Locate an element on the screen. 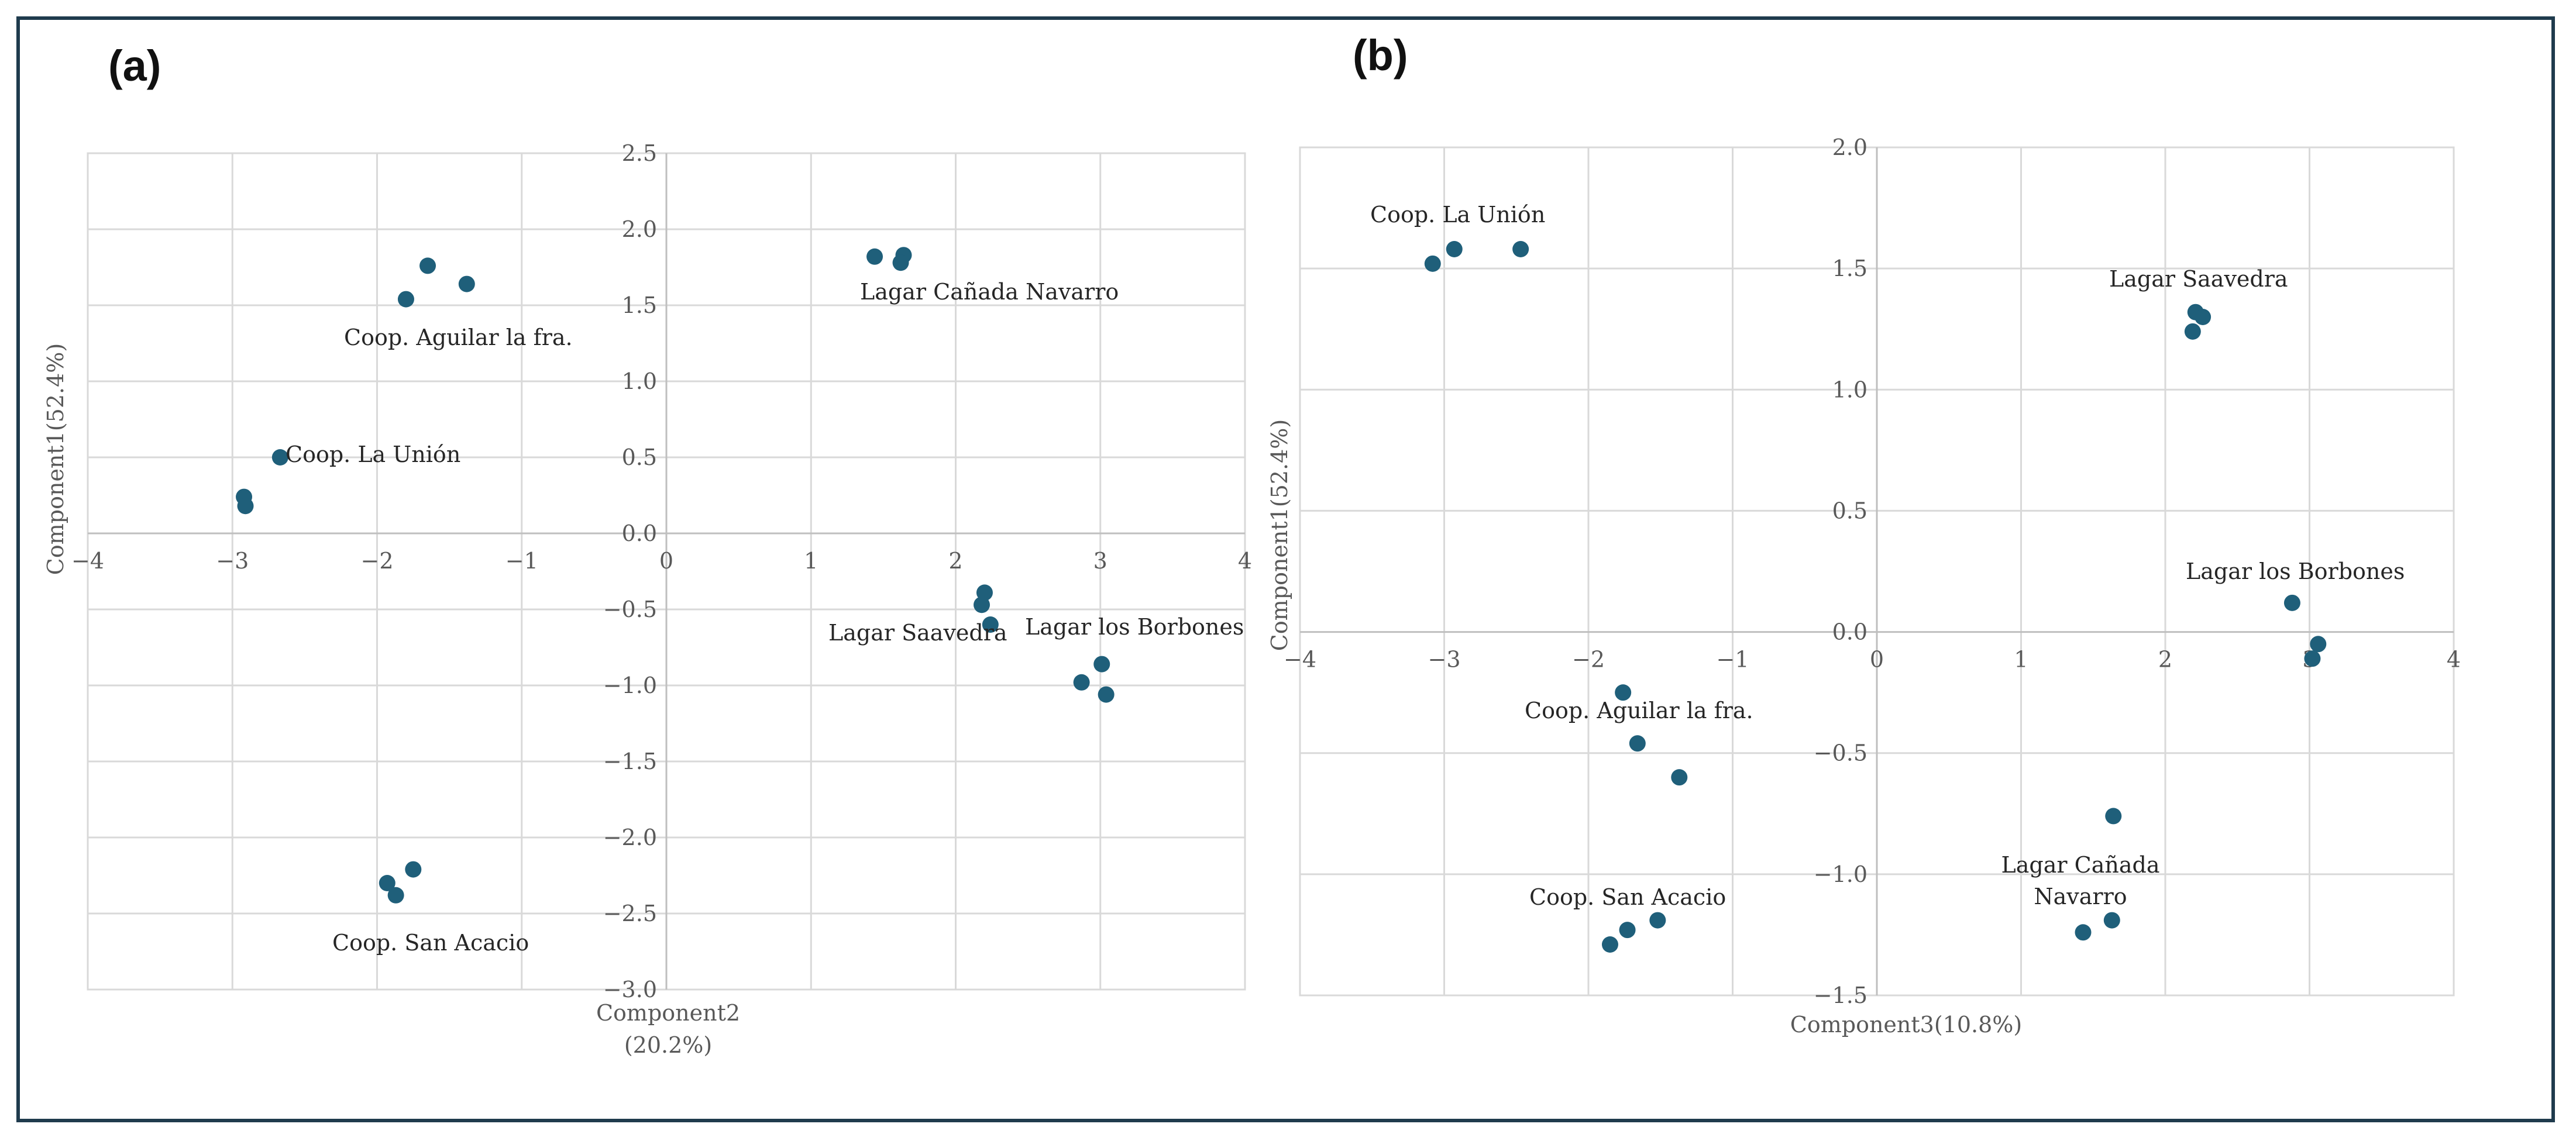  chart-b-y-tick-label: −0.5 is located at coordinates (1840, 753).